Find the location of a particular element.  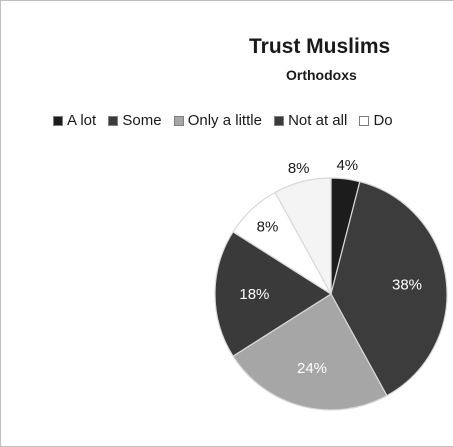

data-label-5: 8% is located at coordinates (299, 168).